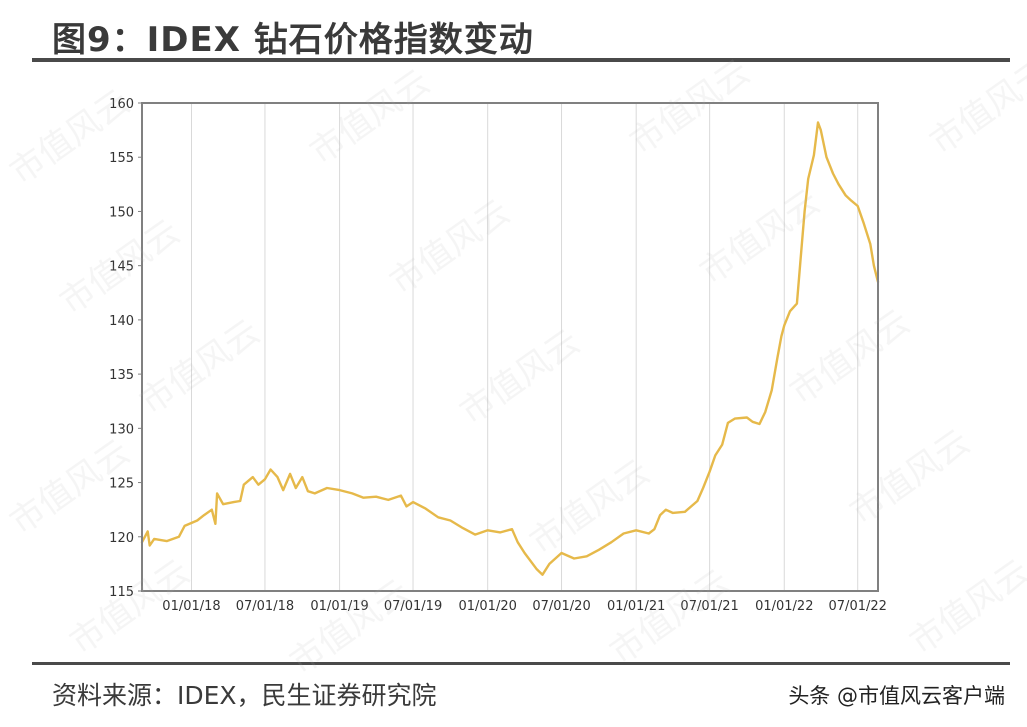  Describe the element at coordinates (709, 606) in the screenshot. I see `x-tick-label: 07/01/21` at that location.